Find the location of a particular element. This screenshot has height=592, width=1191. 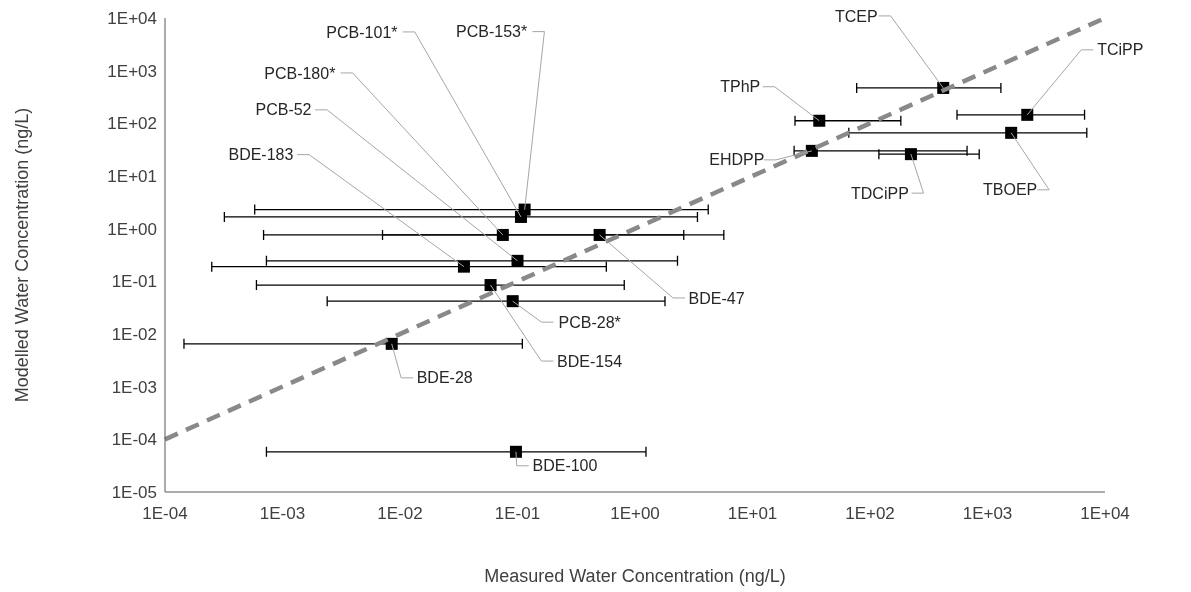

annotation: PCB-180* is located at coordinates (300, 73).